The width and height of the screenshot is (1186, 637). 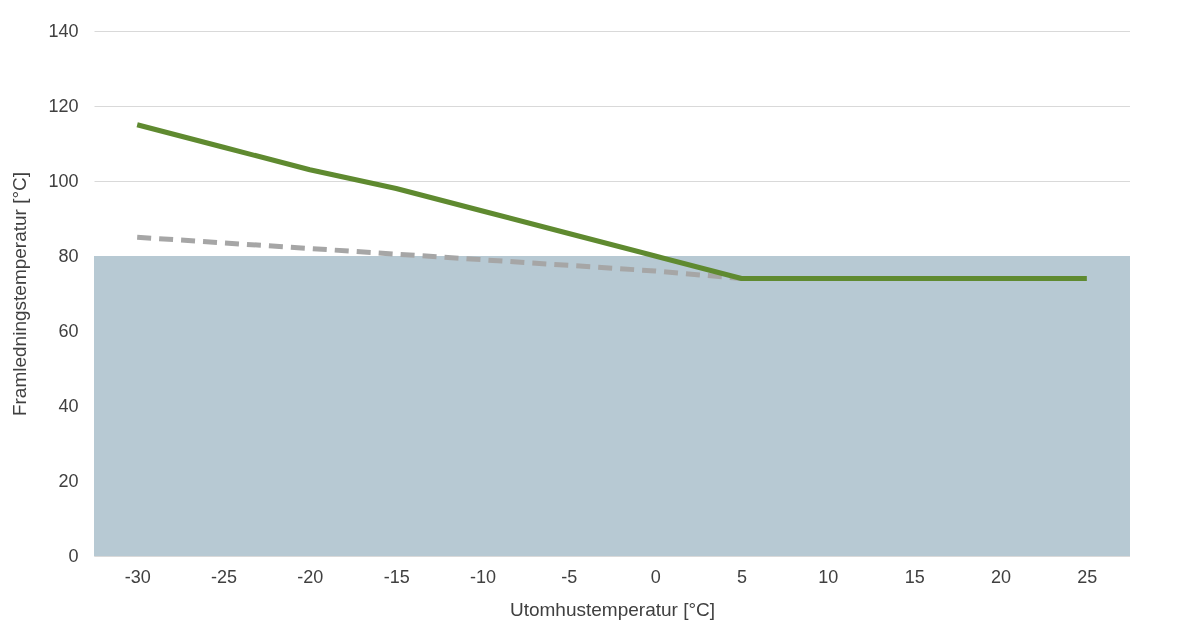 What do you see at coordinates (569, 576) in the screenshot?
I see `x-tick-label: -5` at bounding box center [569, 576].